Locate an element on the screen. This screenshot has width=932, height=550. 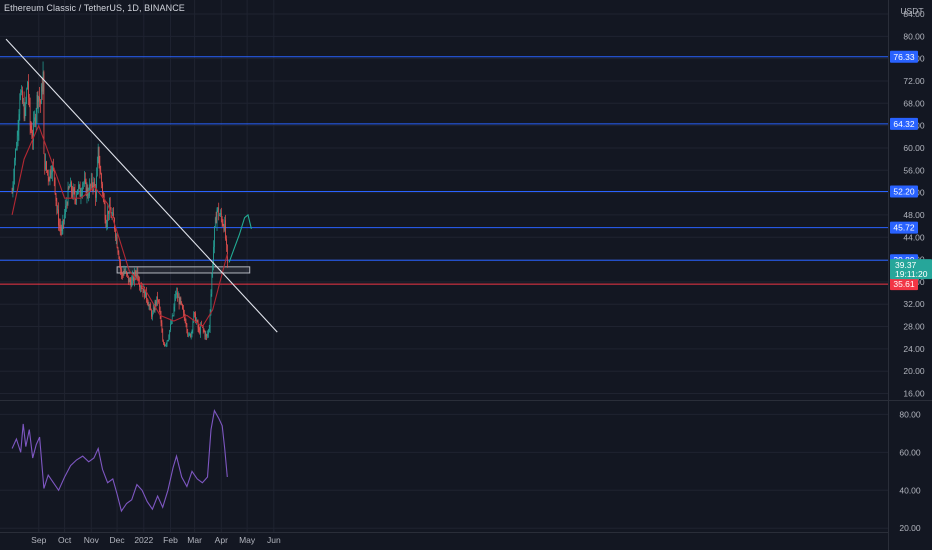
rsi-line is located at coordinates (119, 461).